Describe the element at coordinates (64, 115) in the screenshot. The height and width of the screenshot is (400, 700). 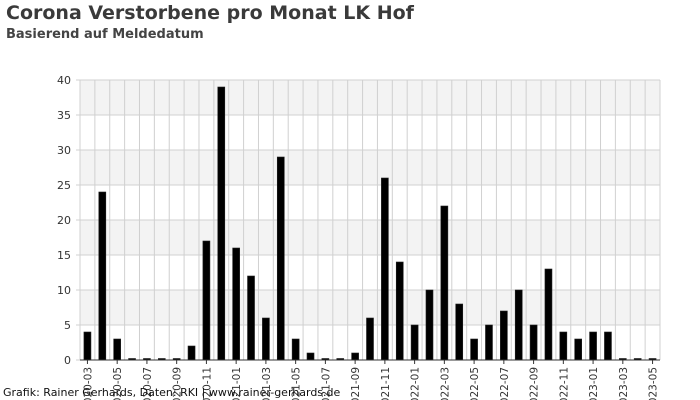
I see `y-tick-label: 35` at that location.